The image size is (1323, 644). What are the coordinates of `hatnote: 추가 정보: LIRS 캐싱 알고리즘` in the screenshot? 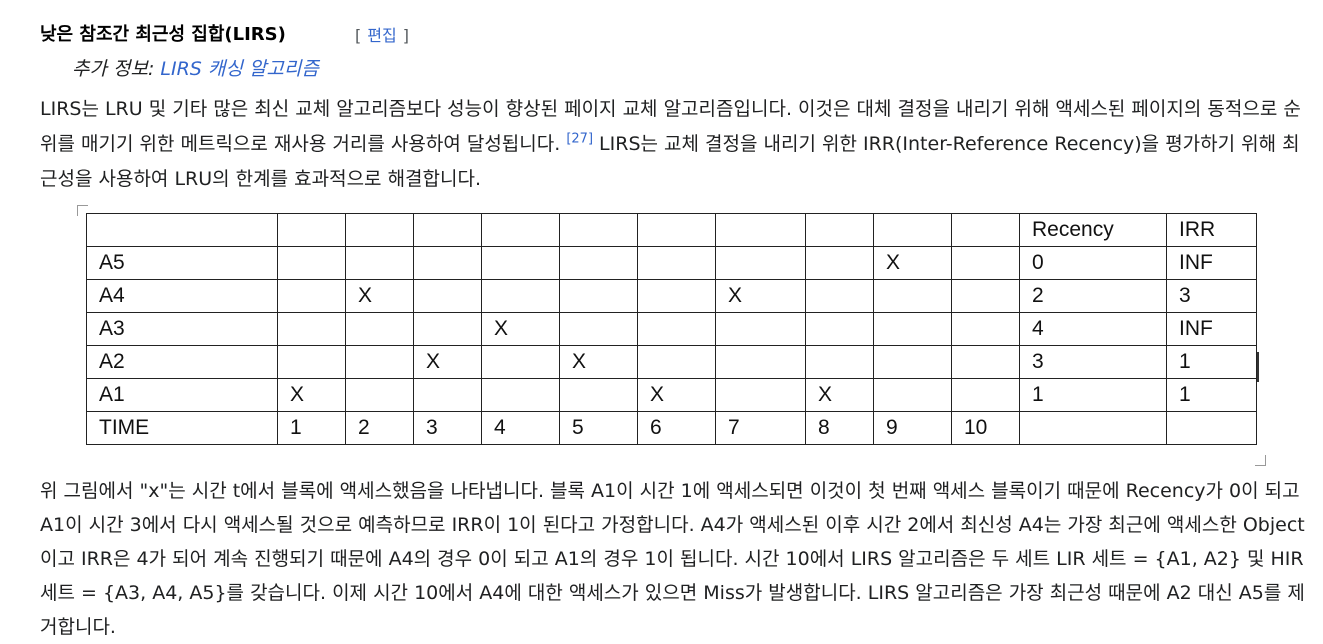 It's located at (195, 67).